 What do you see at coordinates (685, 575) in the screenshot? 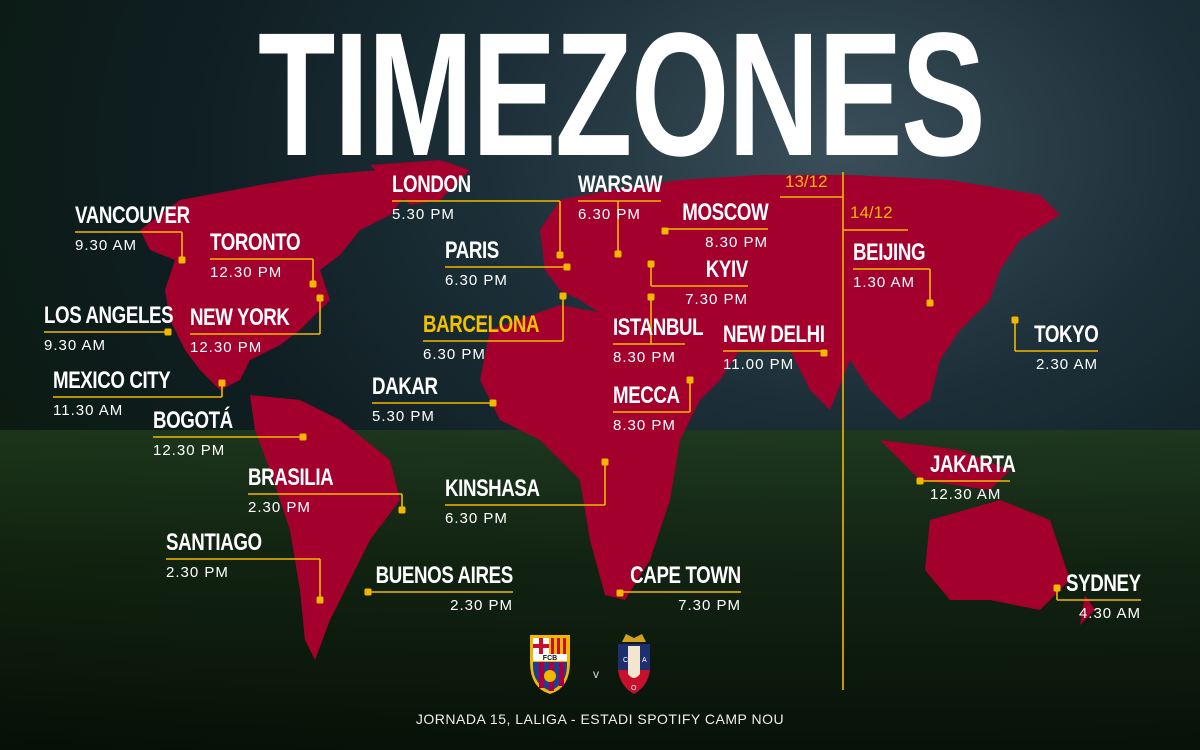
I see `city-name: CAPE TOWN` at bounding box center [685, 575].